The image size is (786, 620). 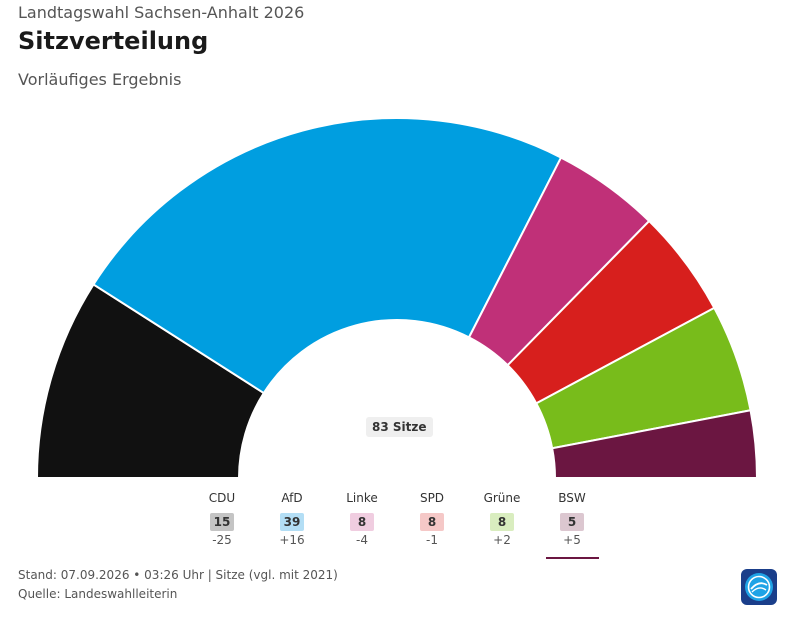 I want to click on legend-item-bsw: BSW 5 +5, so click(x=572, y=518).